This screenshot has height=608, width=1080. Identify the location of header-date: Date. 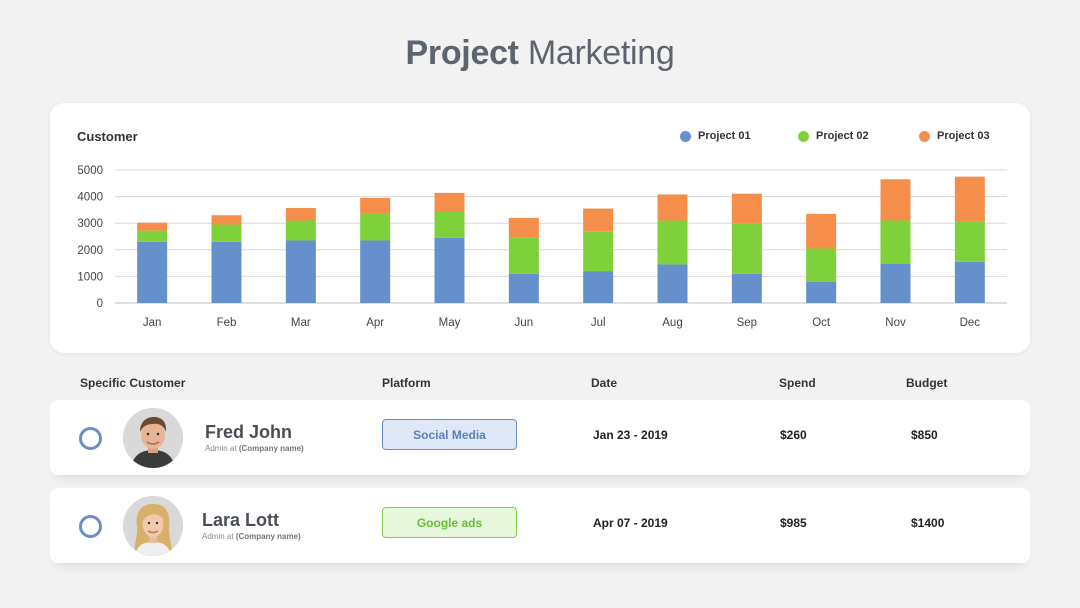
(604, 383).